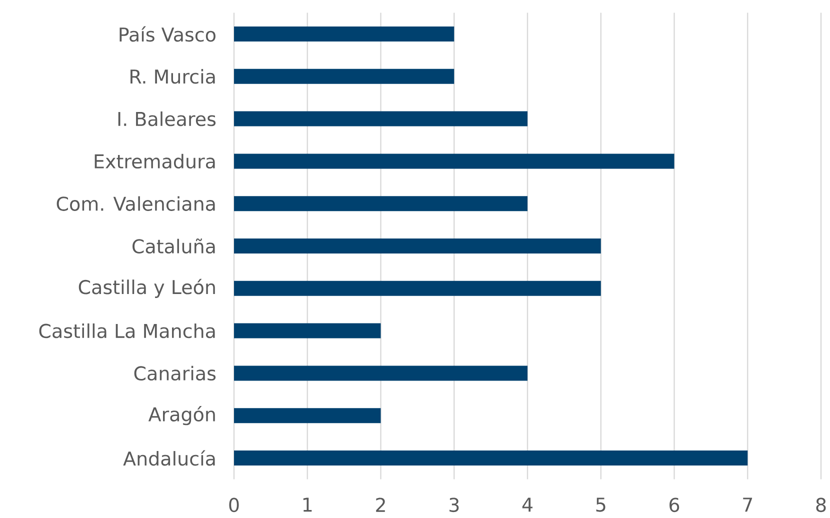 This screenshot has height=518, width=830. Describe the element at coordinates (172, 76) in the screenshot. I see `y-tick-label: R. Murcia` at that location.